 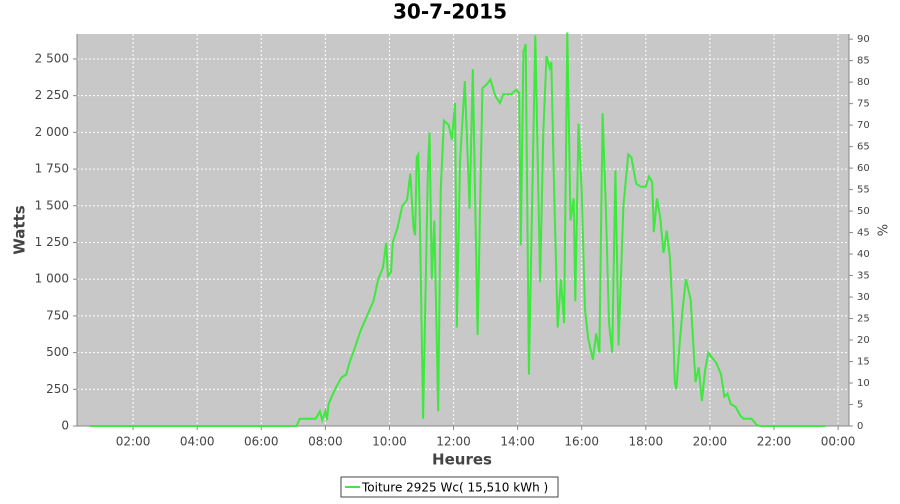 I want to click on legend-box, so click(x=449, y=487).